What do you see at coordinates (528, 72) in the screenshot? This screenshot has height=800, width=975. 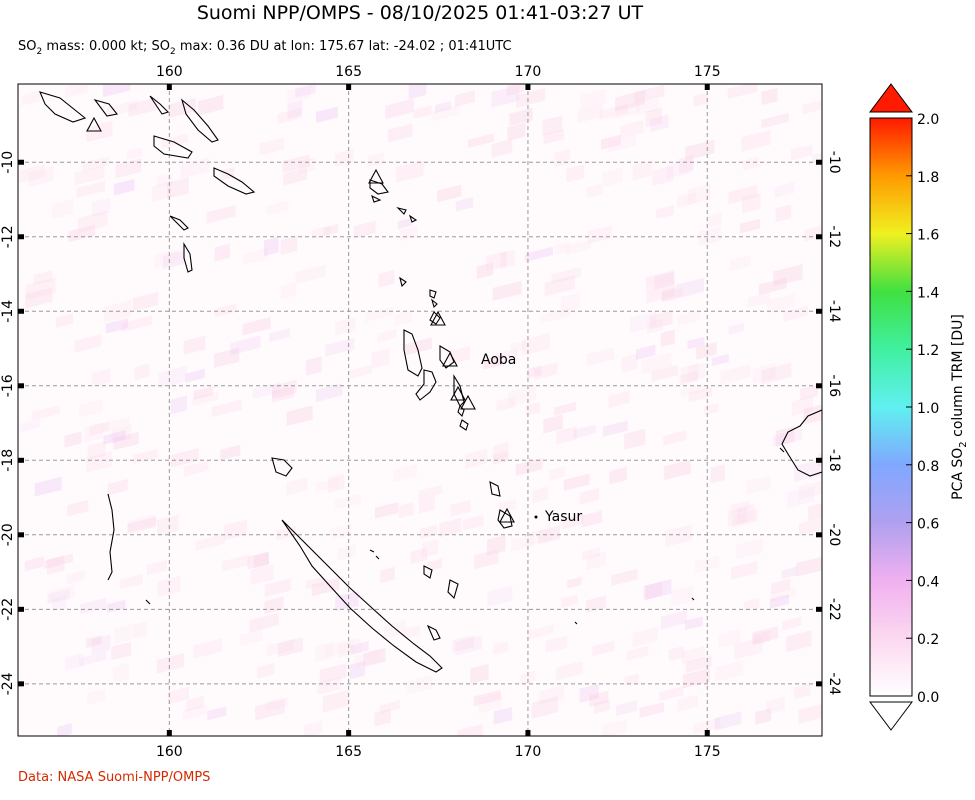 I see `x-tick-label: 170` at bounding box center [528, 72].